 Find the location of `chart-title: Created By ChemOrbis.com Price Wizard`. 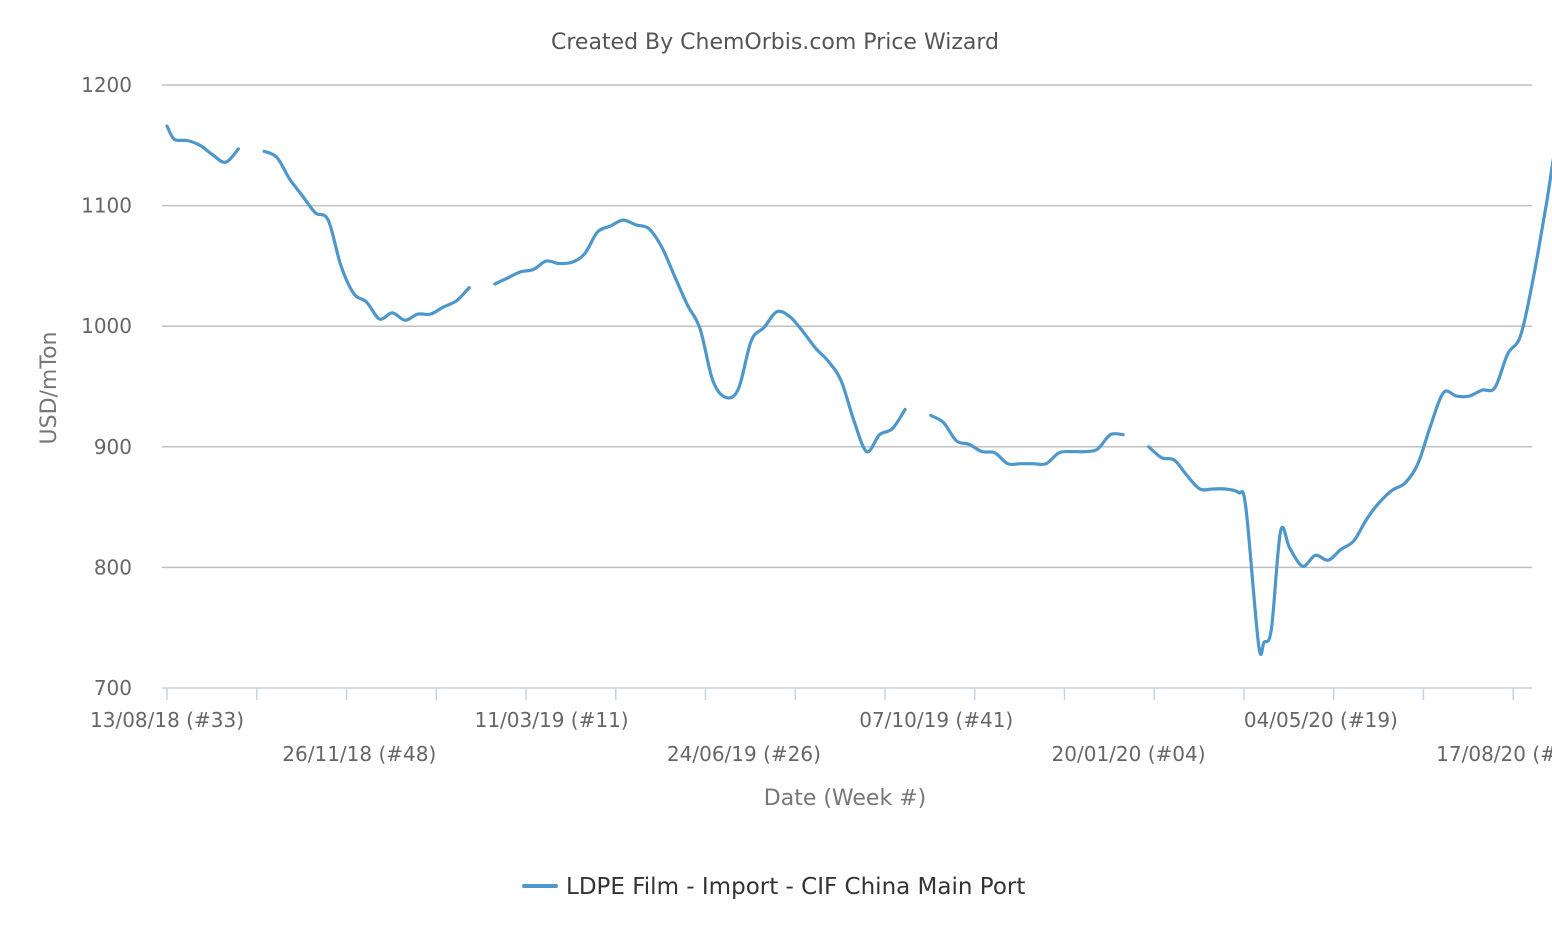

chart-title: Created By ChemOrbis.com Price Wizard is located at coordinates (775, 42).